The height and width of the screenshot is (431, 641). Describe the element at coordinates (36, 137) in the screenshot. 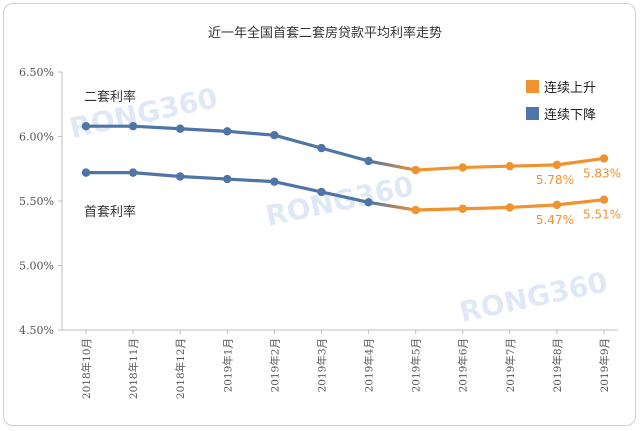

I see `y-tick-label: 6.00%` at that location.